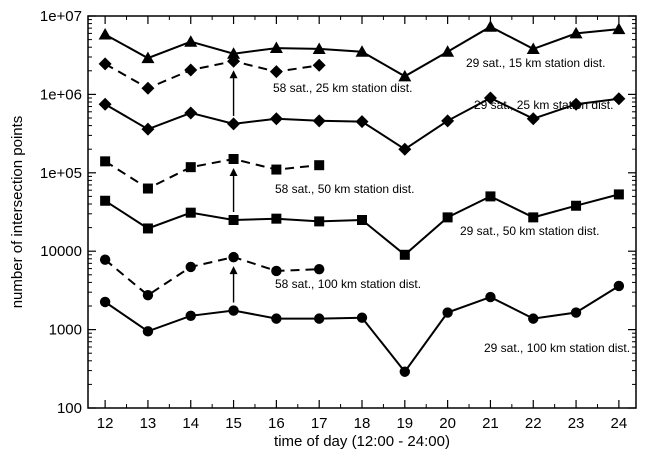  What do you see at coordinates (535, 63) in the screenshot?
I see `series-annotation: 29 sat., 15 km station dist.` at bounding box center [535, 63].